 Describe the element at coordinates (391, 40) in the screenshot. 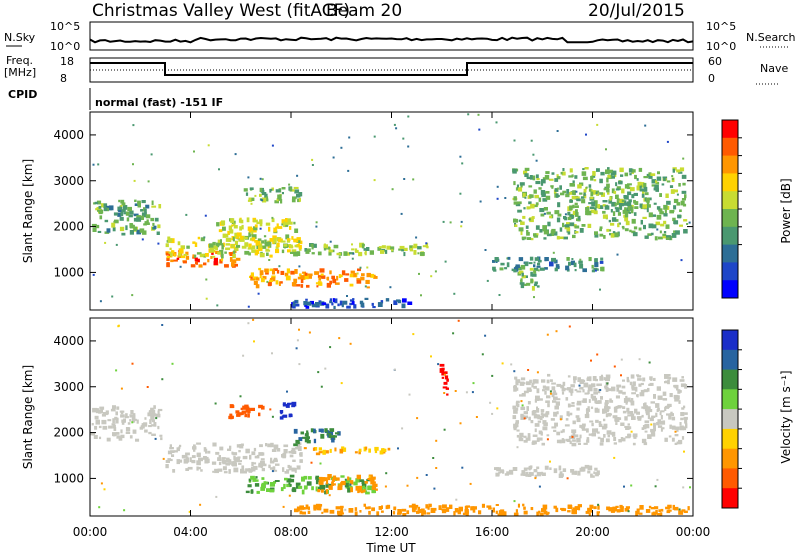

I see `nsky-series` at that location.